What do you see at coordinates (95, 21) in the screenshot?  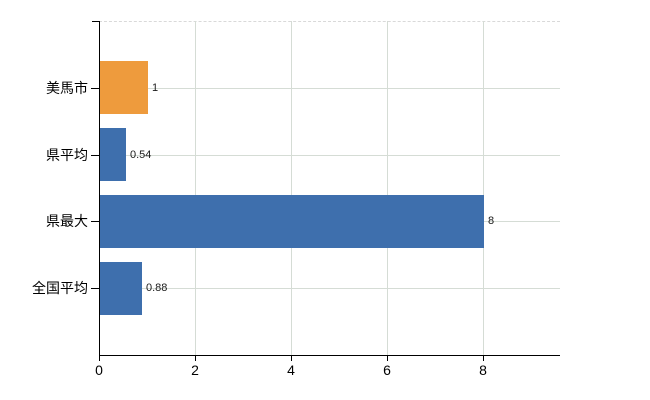 I see `y-axis-top-tick` at bounding box center [95, 21].